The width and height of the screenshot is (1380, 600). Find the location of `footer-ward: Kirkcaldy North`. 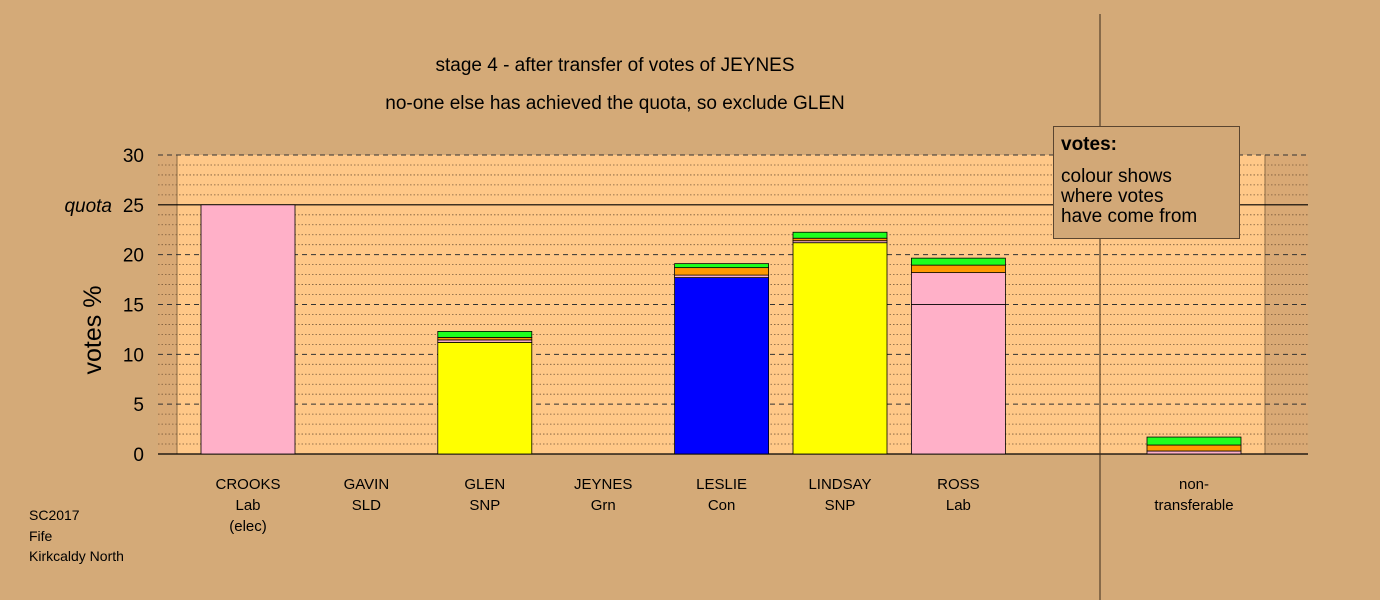

footer-ward: Kirkcaldy North is located at coordinates (76, 556).